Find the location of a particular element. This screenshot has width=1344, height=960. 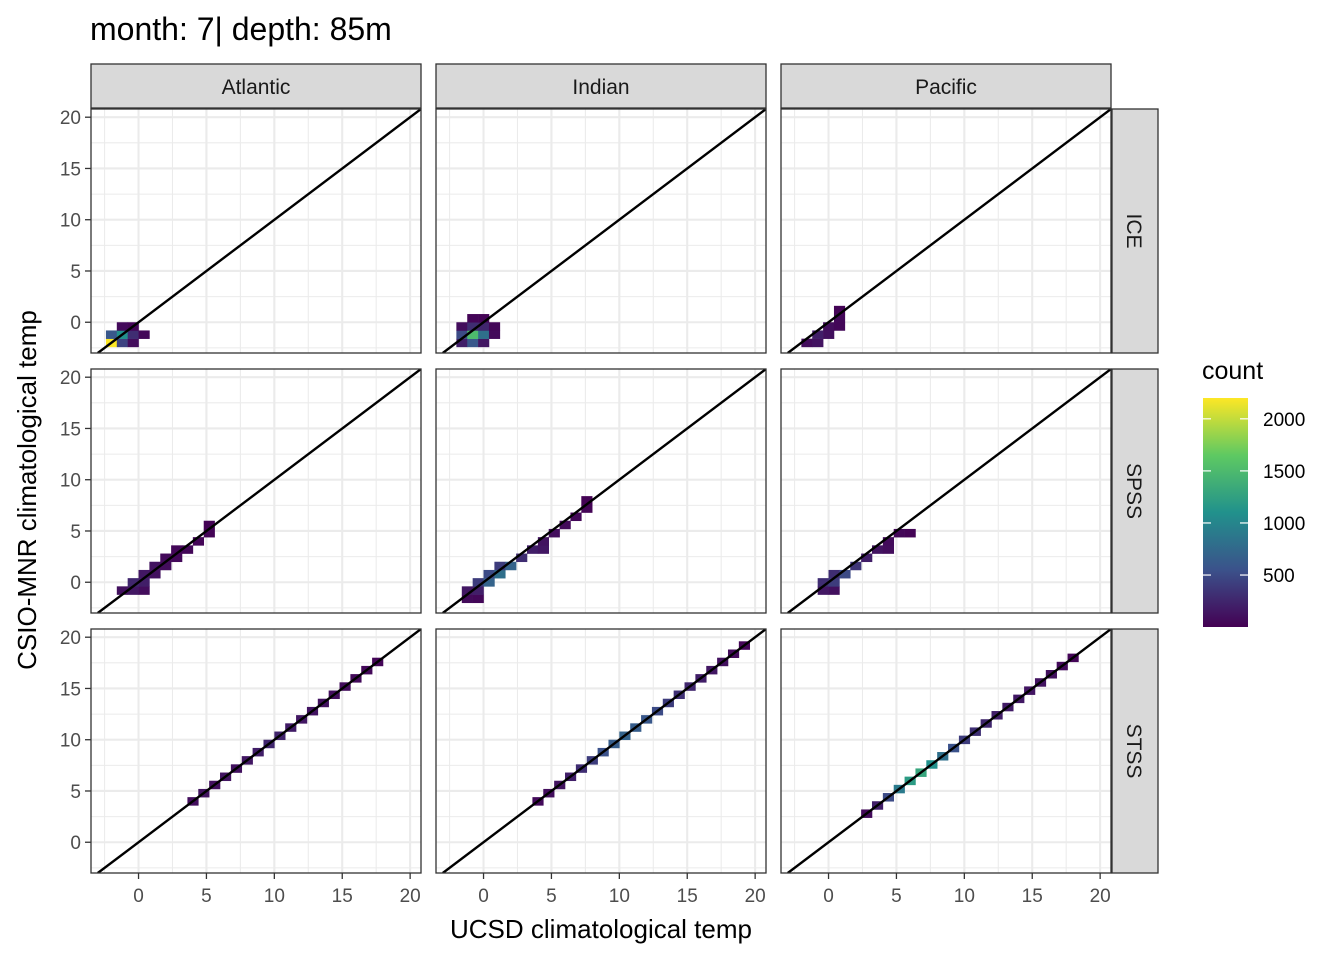

panel-indian-spss is located at coordinates (601, 491).